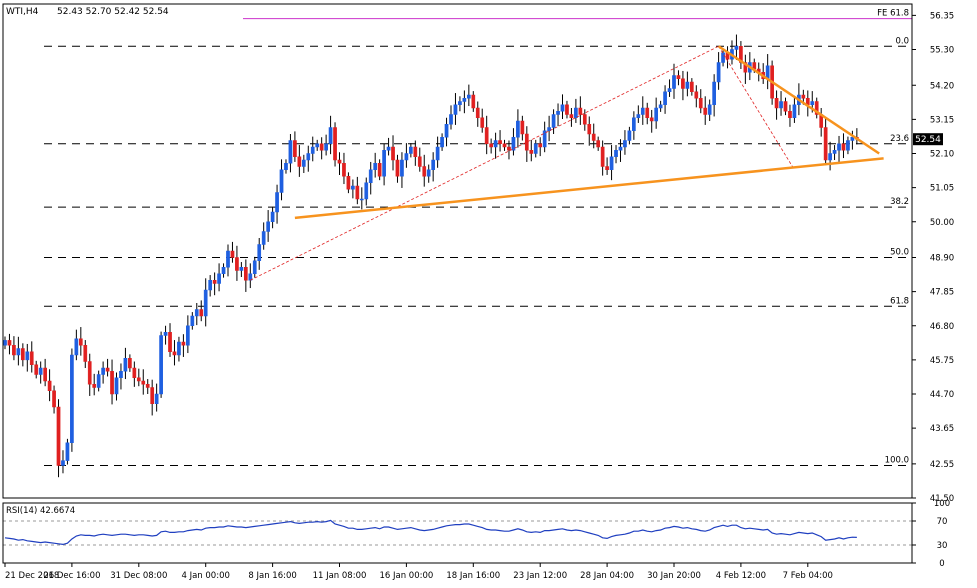 This screenshot has height=588, width=977. What do you see at coordinates (942, 86) in the screenshot?
I see `price-tick-label: 54.20` at bounding box center [942, 86].